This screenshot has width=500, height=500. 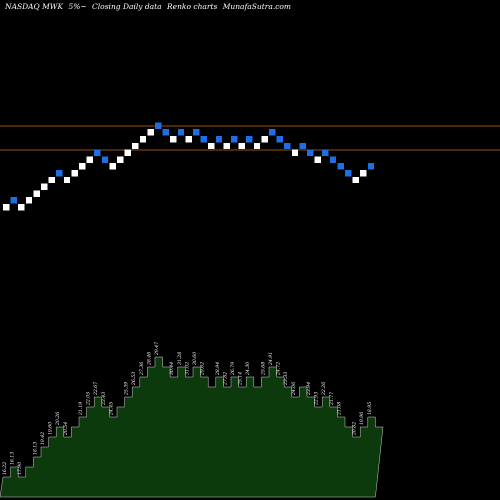 What do you see at coordinates (58, 419) in the screenshot?
I see `volume-label: 20.26` at bounding box center [58, 419].